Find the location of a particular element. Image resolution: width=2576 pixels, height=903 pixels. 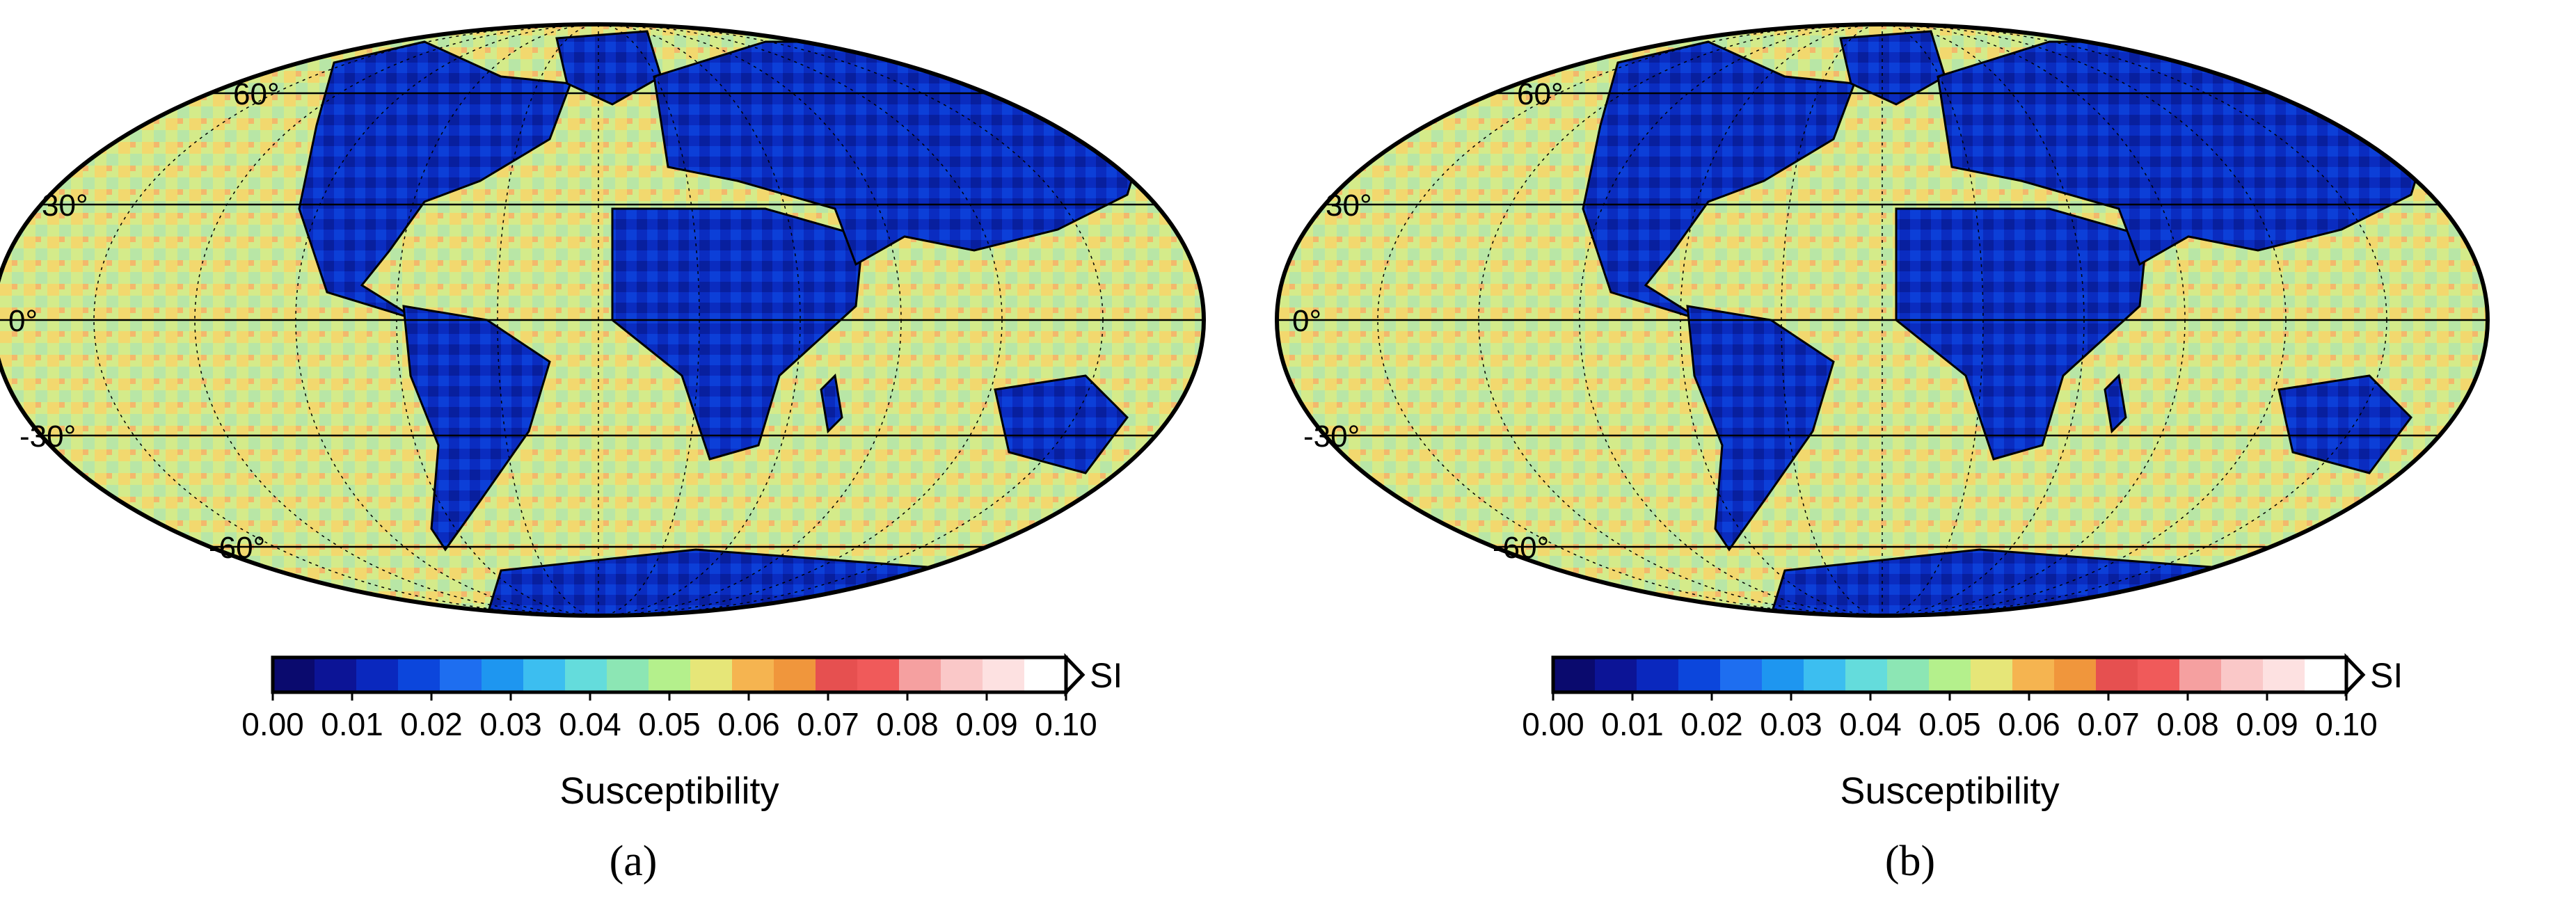

panel-caption-a: (a) is located at coordinates (634, 861).